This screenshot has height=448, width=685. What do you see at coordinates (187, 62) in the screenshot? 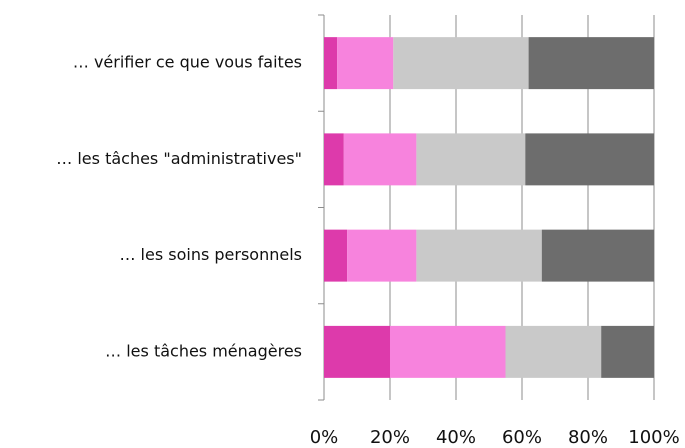
I see `y-tick-label: … vérifier ce que vous faites` at bounding box center [187, 62].